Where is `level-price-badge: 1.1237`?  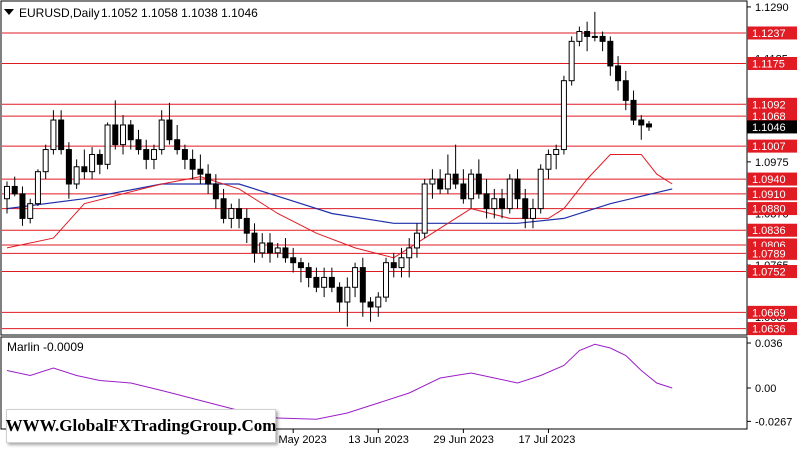 level-price-badge: 1.1237 is located at coordinates (772, 33).